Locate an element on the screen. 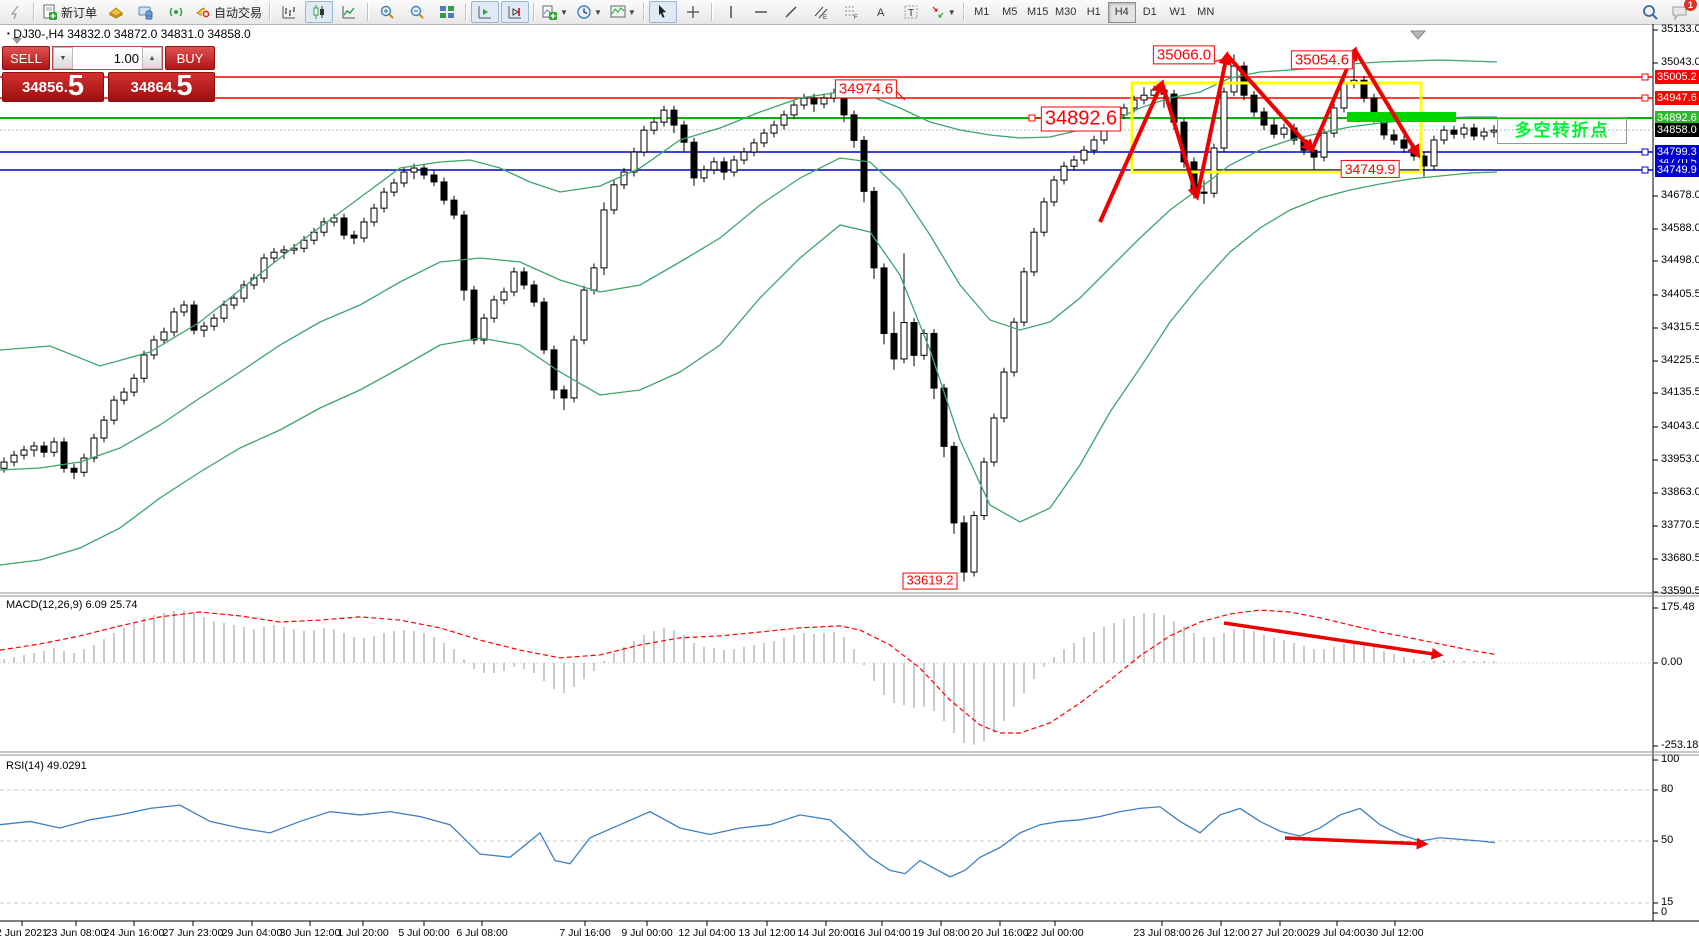 The width and height of the screenshot is (1699, 946). svg-text: E is located at coordinates (825, 17).